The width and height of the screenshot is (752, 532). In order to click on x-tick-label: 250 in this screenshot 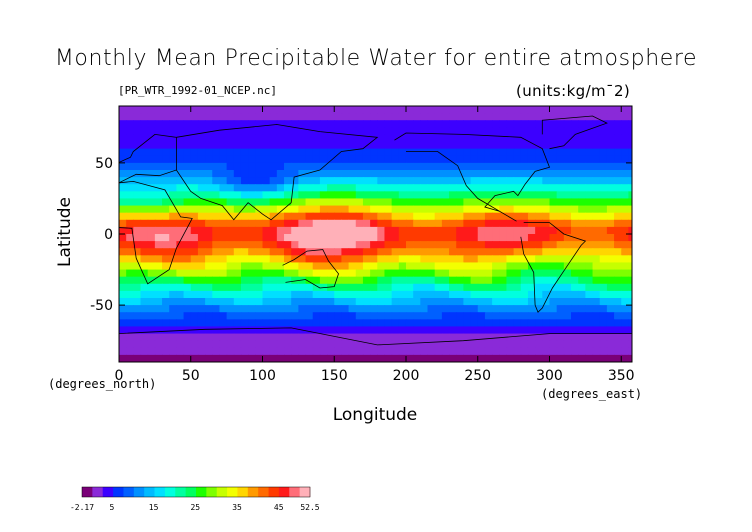, I will do `click(477, 376)`.